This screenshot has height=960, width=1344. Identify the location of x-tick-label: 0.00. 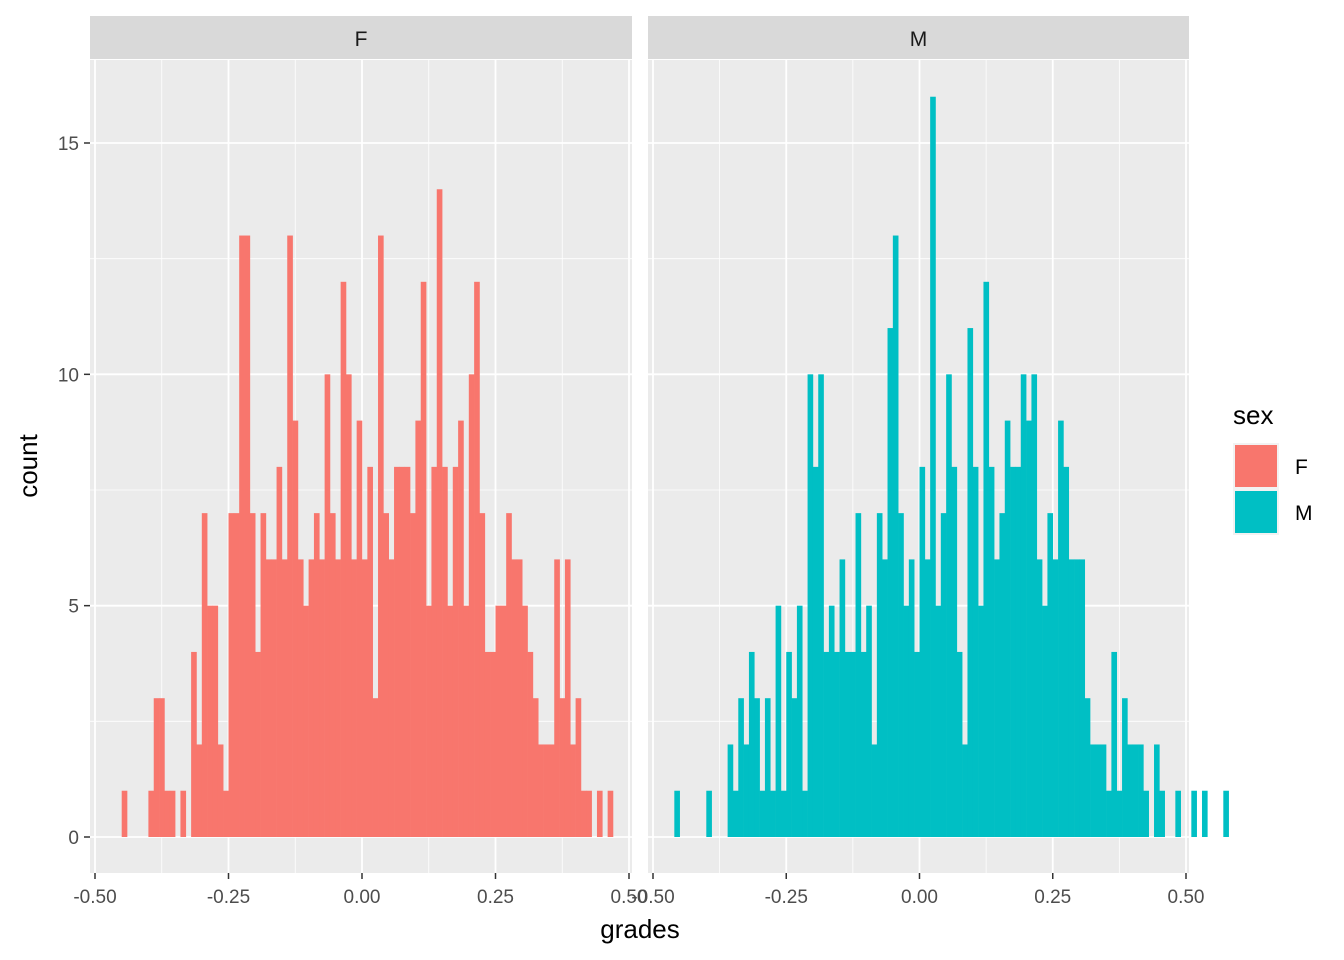
(362, 897).